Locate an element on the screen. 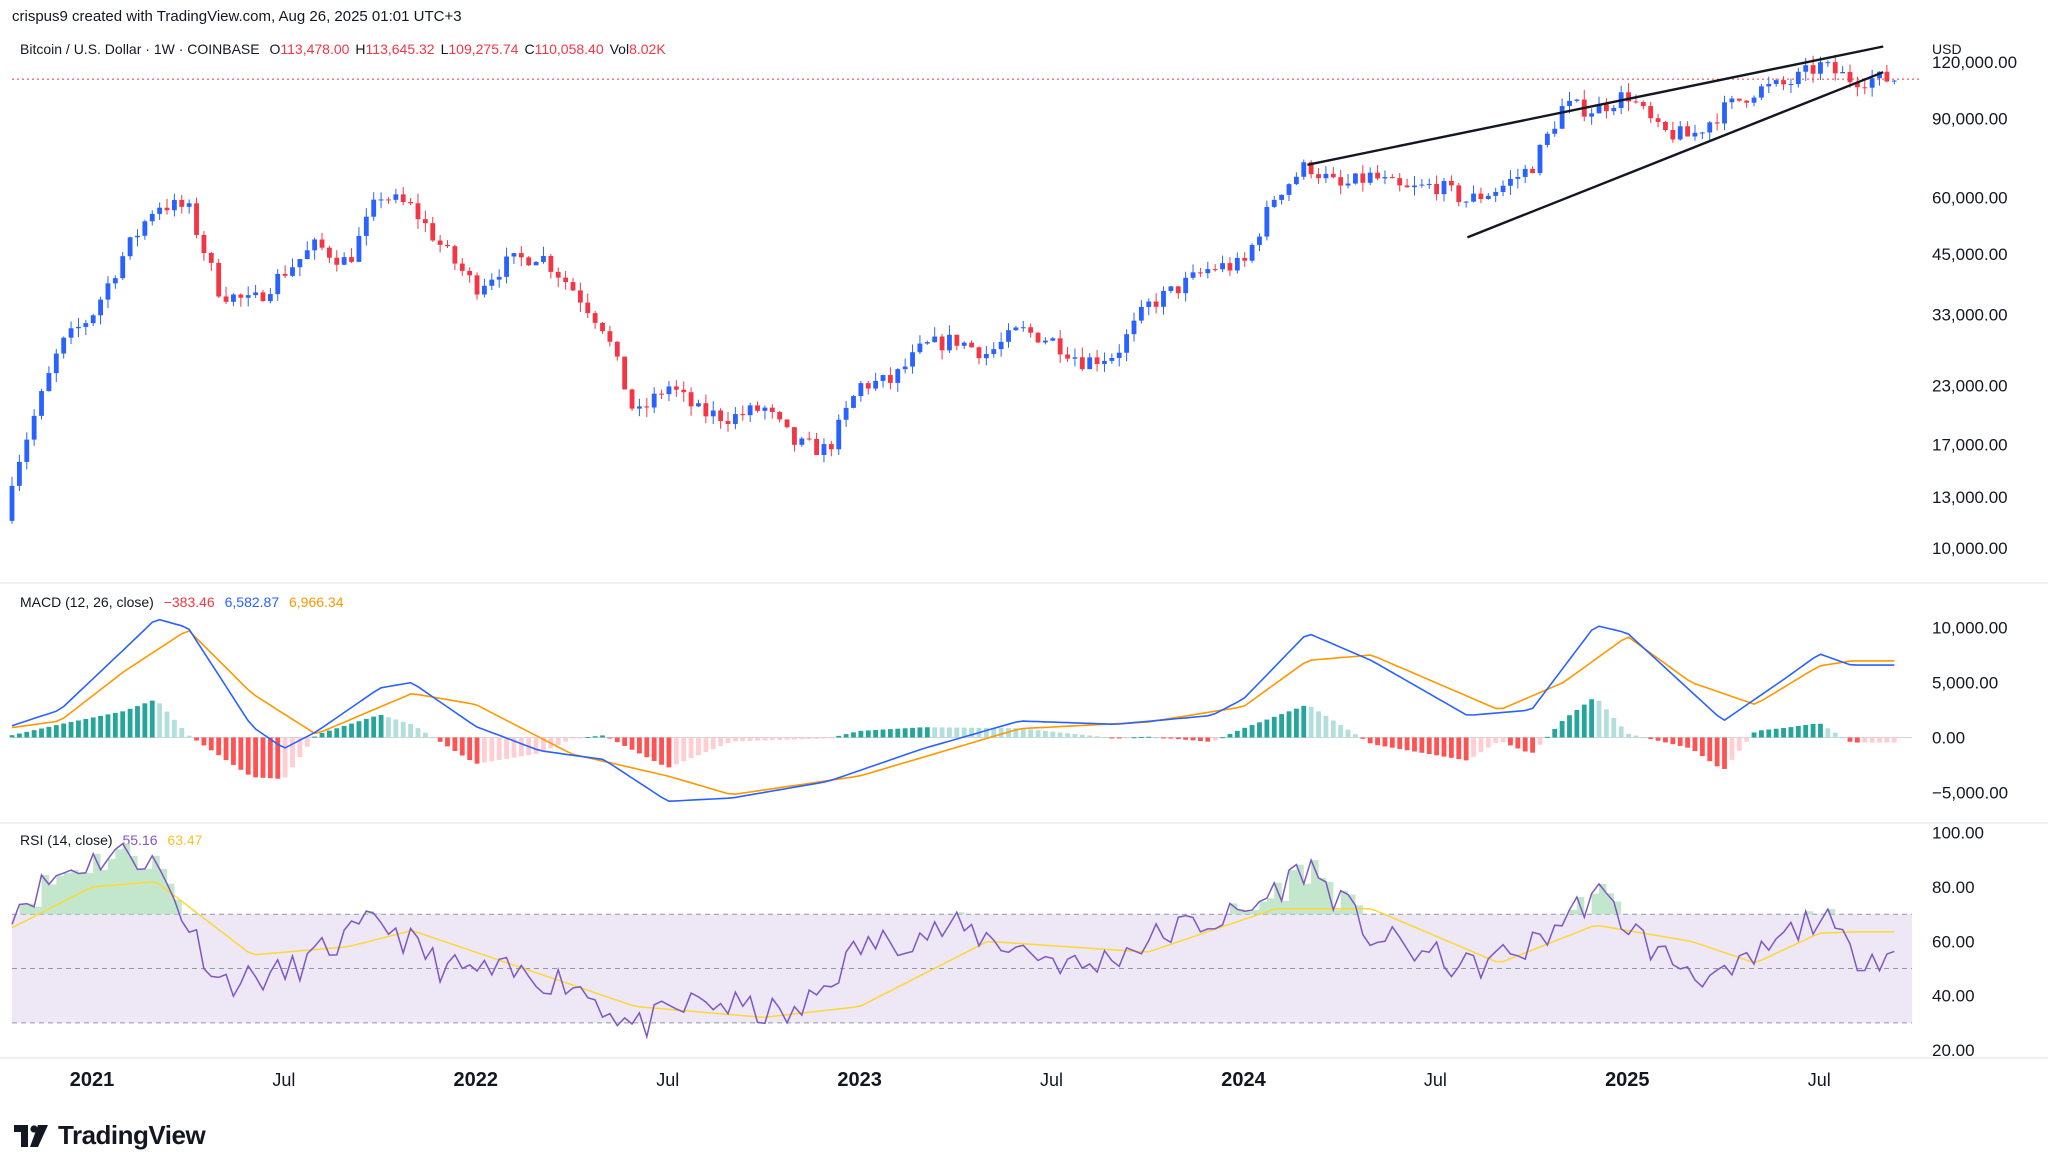 This screenshot has width=2048, height=1168. trendline-upper is located at coordinates (1595, 105).